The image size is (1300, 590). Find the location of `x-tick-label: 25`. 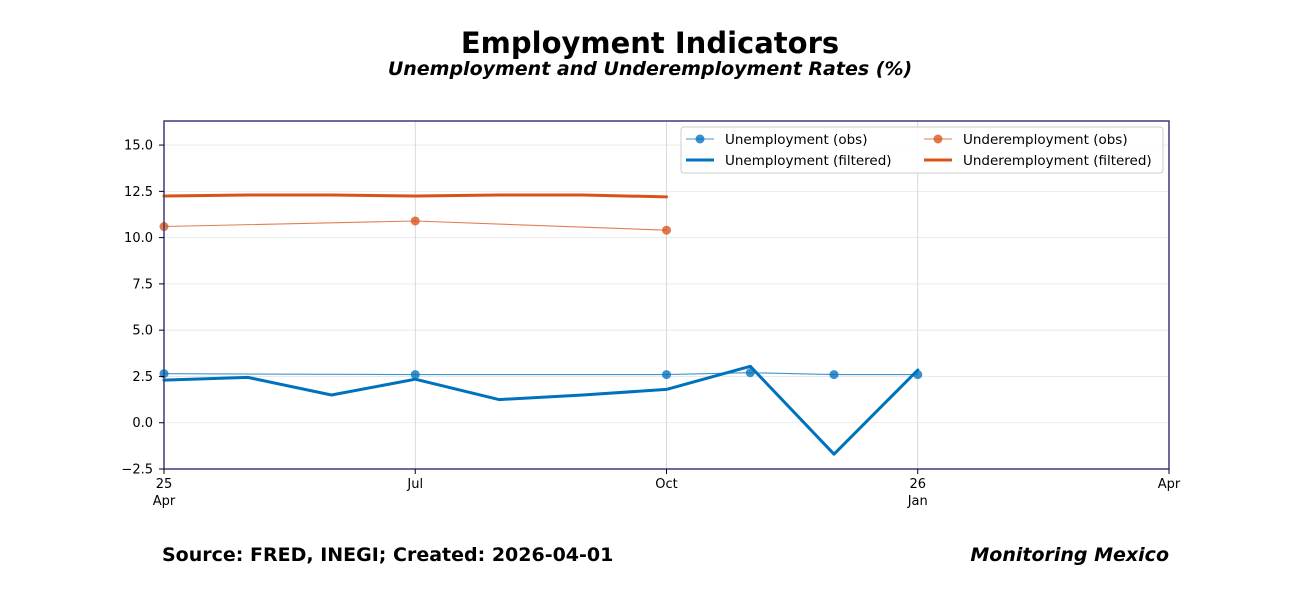

x-tick-label: 25 is located at coordinates (164, 484).